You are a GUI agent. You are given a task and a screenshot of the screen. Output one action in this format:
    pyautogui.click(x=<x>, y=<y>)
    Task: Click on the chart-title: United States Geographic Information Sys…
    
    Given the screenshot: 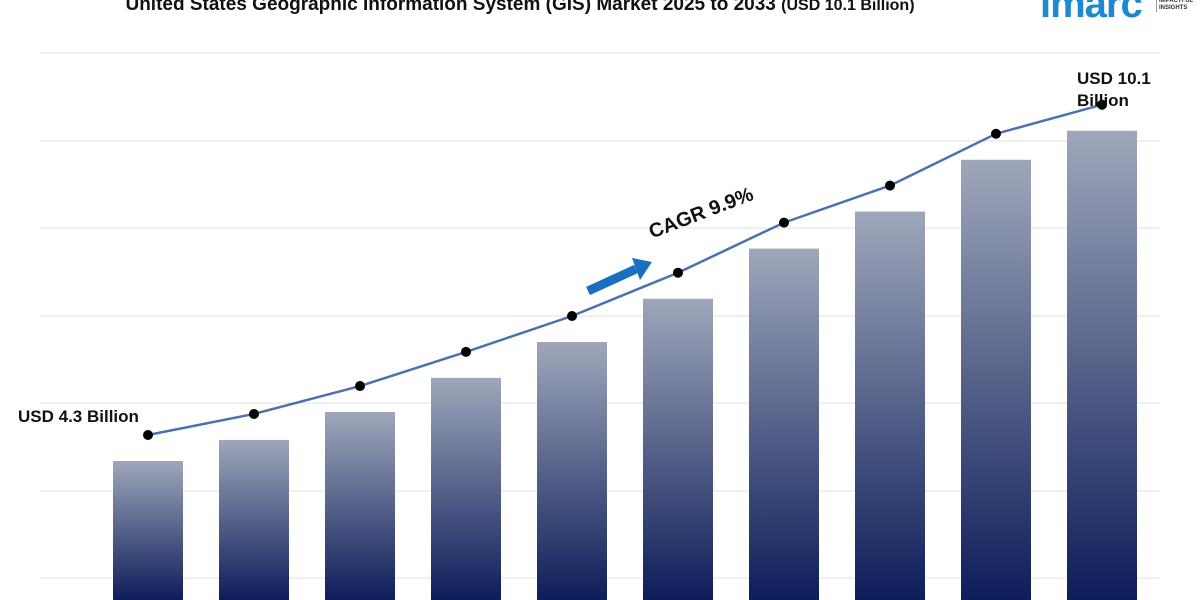 What is the action you would take?
    pyautogui.click(x=450, y=7)
    